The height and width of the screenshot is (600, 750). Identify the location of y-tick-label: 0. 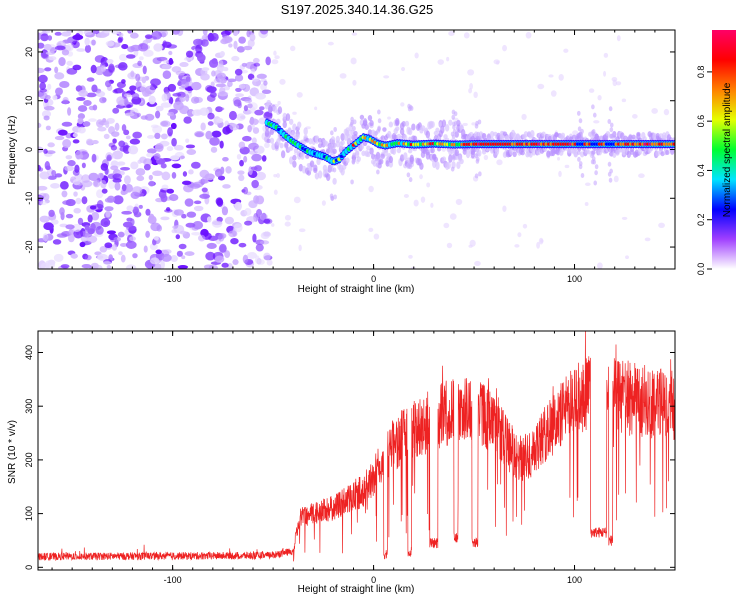
(29, 567).